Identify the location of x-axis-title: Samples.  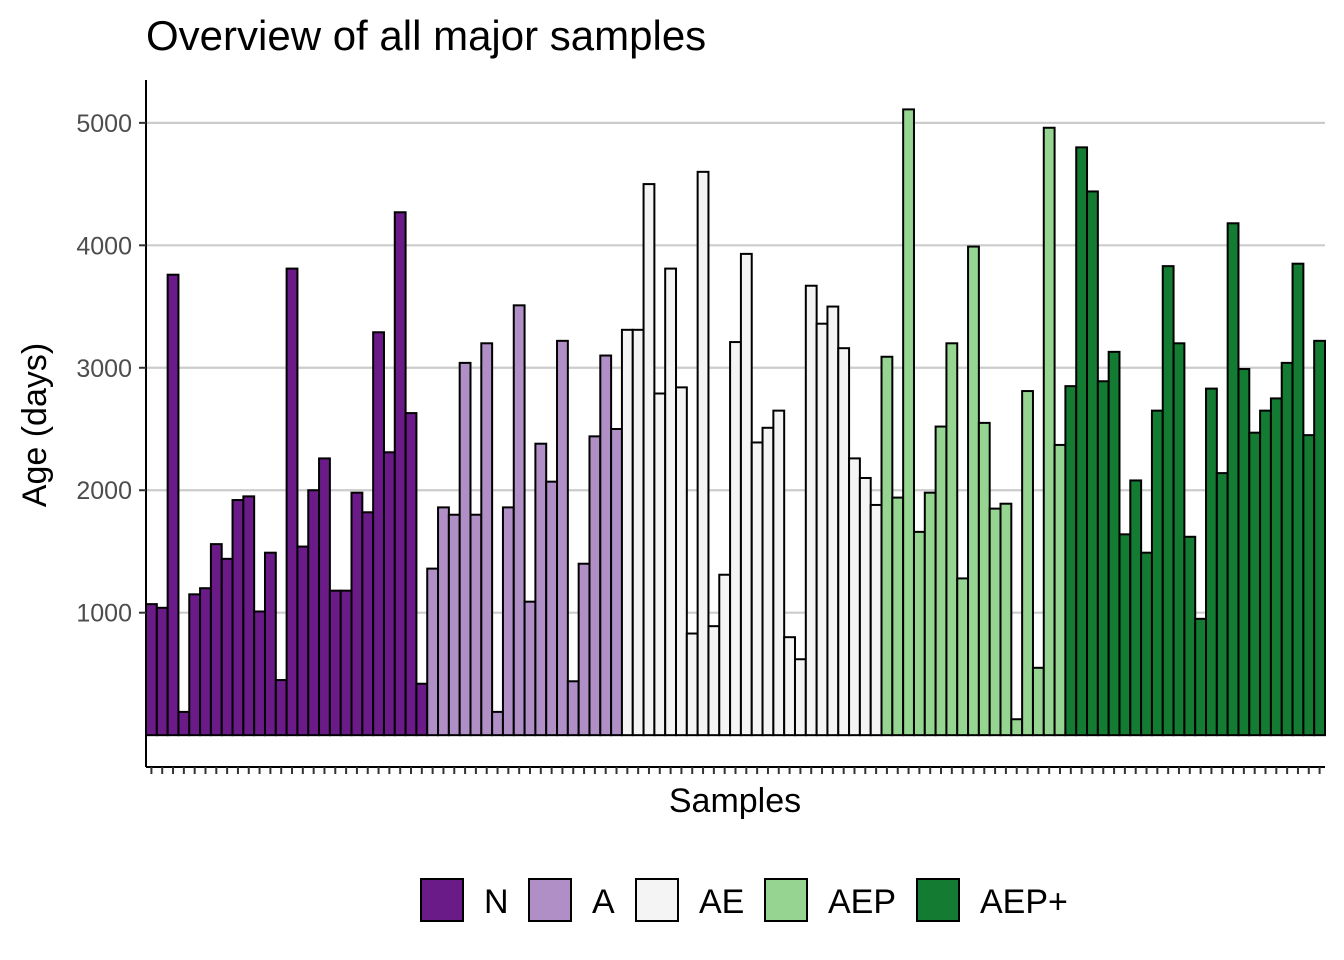
(735, 801).